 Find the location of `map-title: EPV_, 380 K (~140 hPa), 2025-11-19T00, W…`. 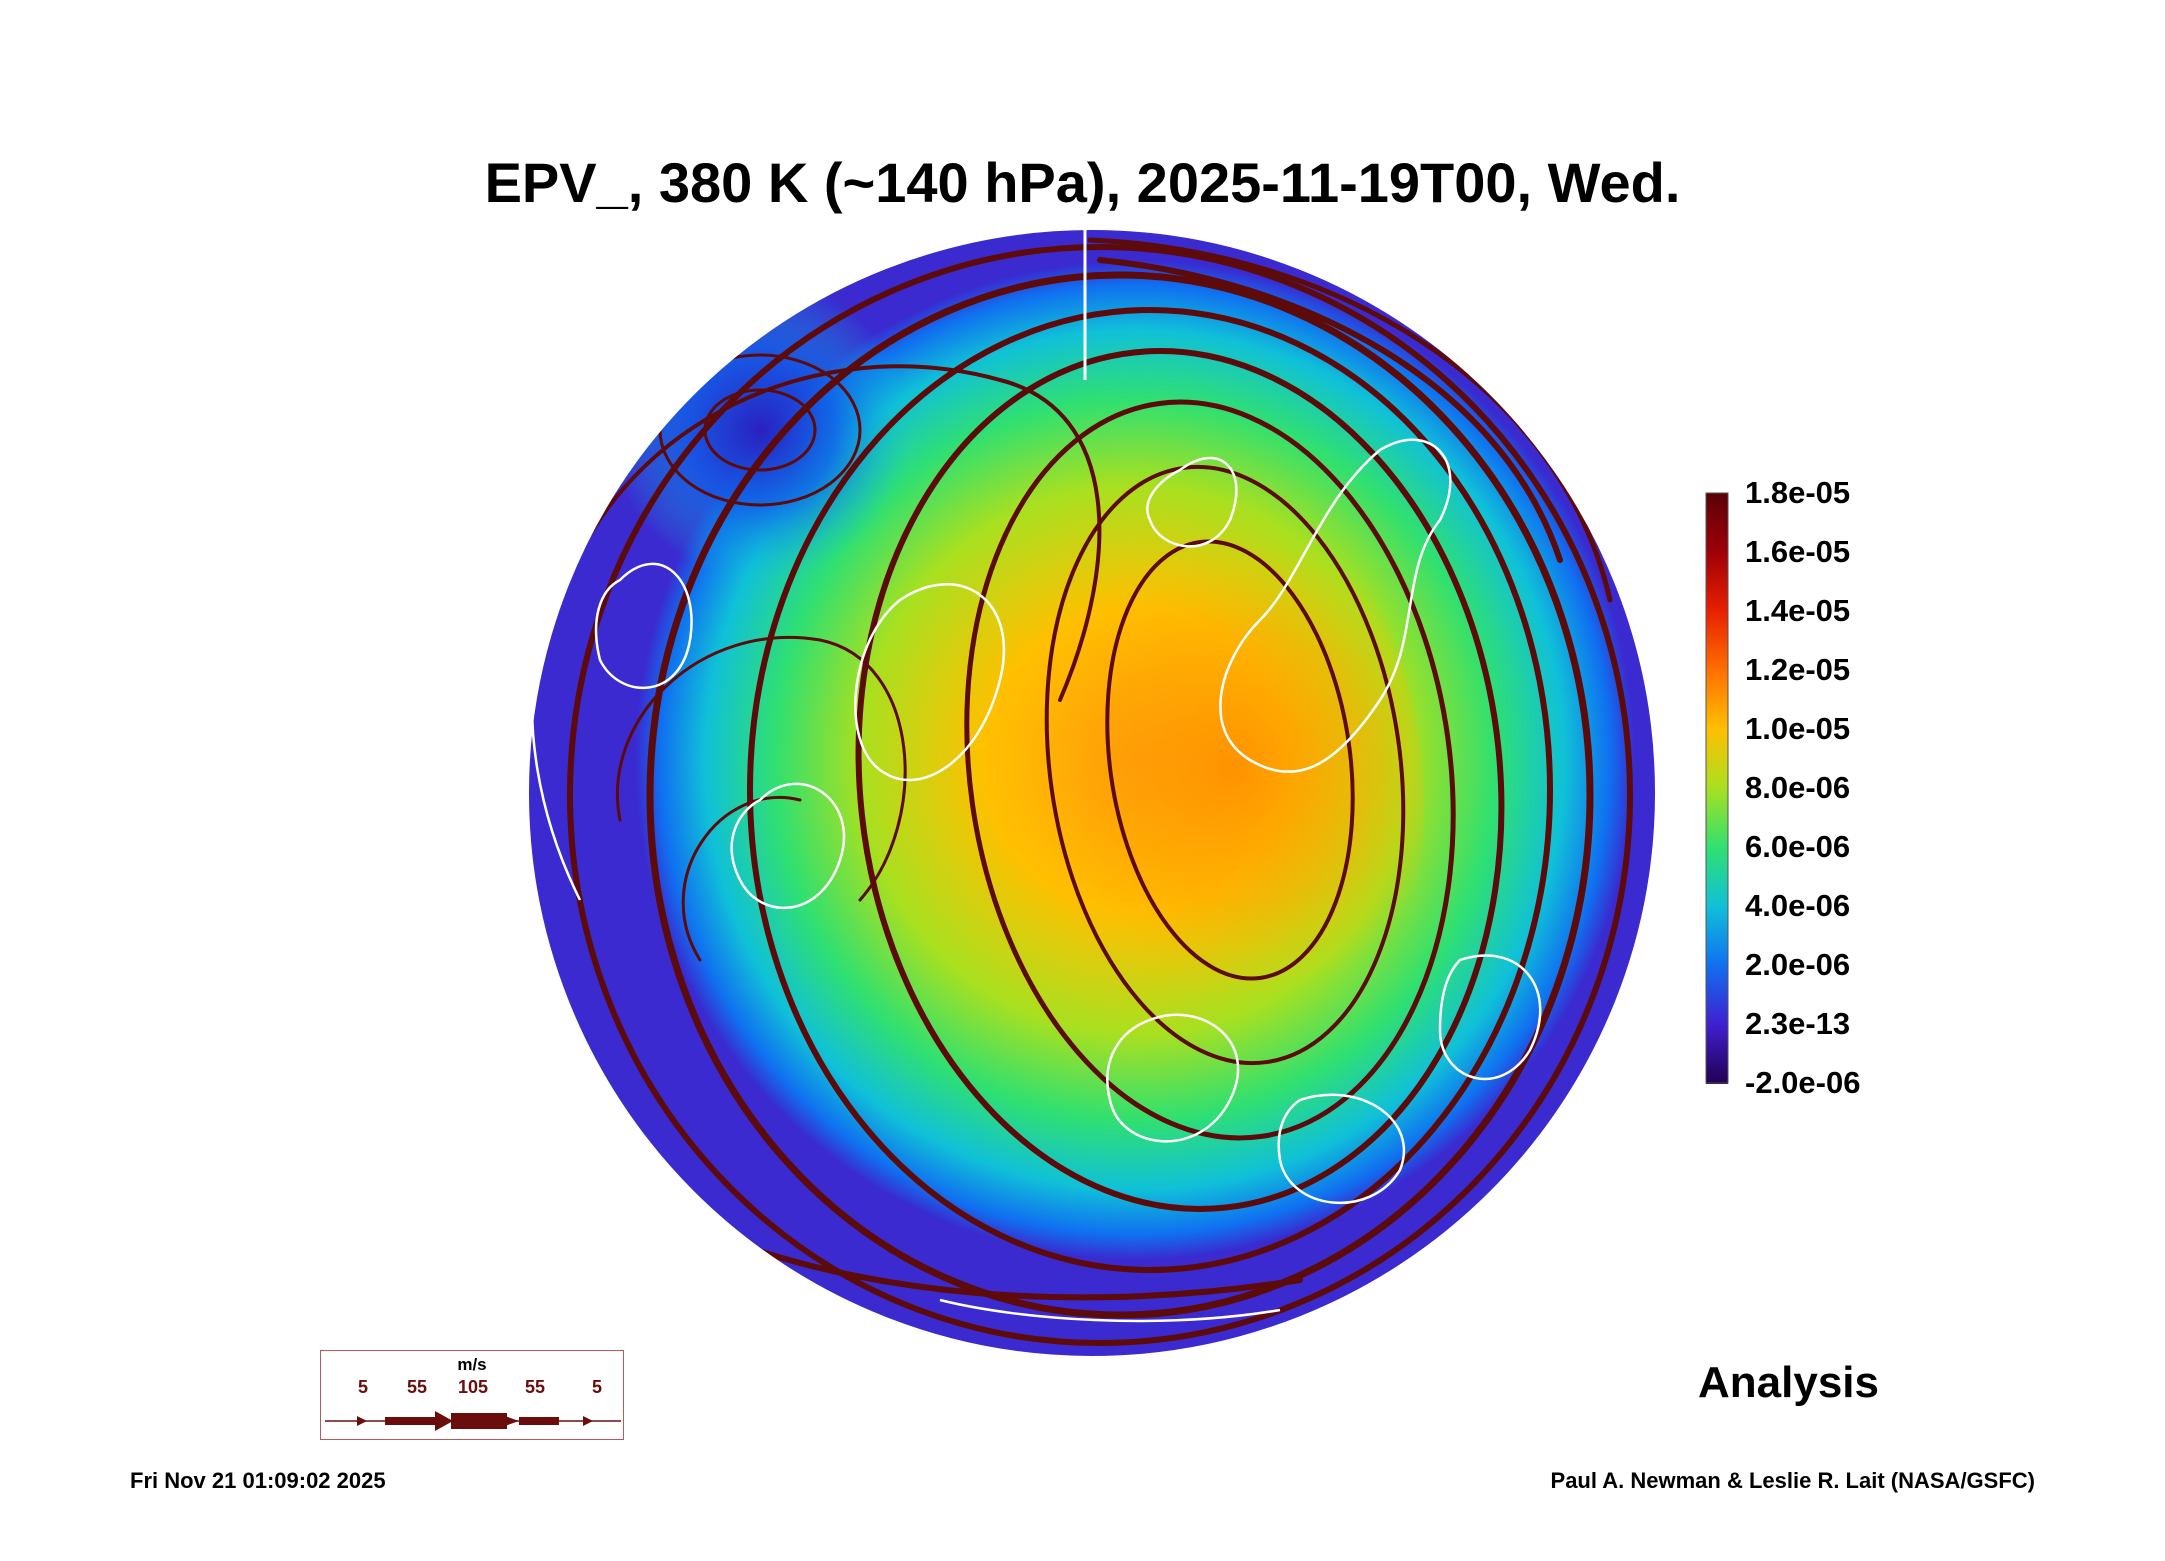

map-title: EPV_, 380 K (~140 hPa), 2025-11-19T00, W… is located at coordinates (1082, 182).